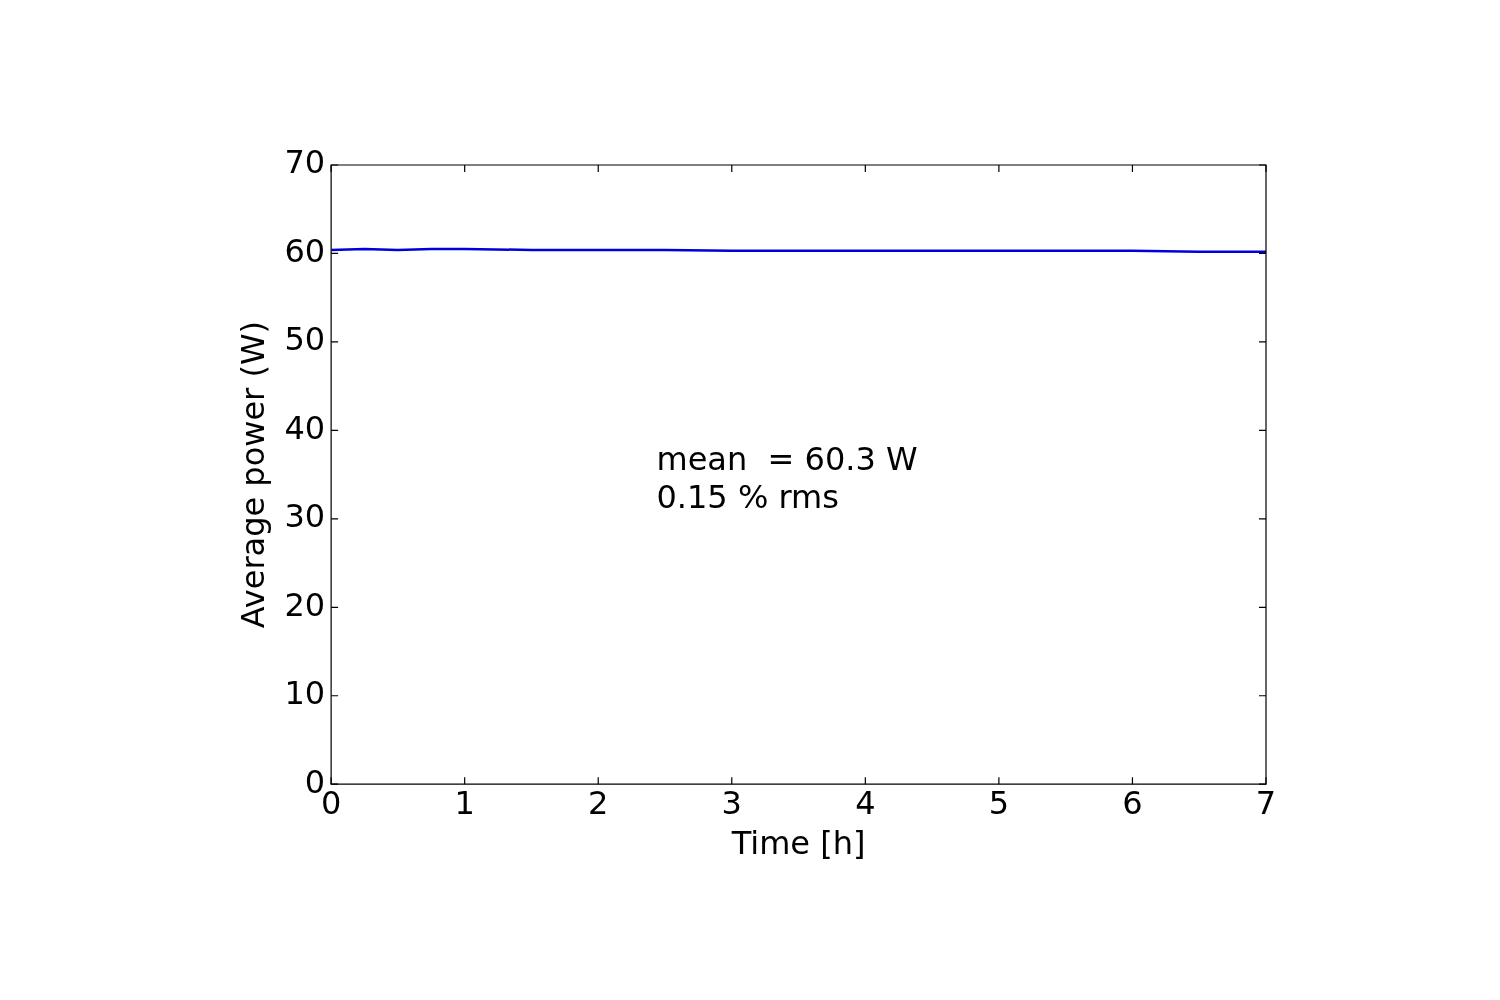  I want to click on y-tick-label: 40, so click(305, 427).